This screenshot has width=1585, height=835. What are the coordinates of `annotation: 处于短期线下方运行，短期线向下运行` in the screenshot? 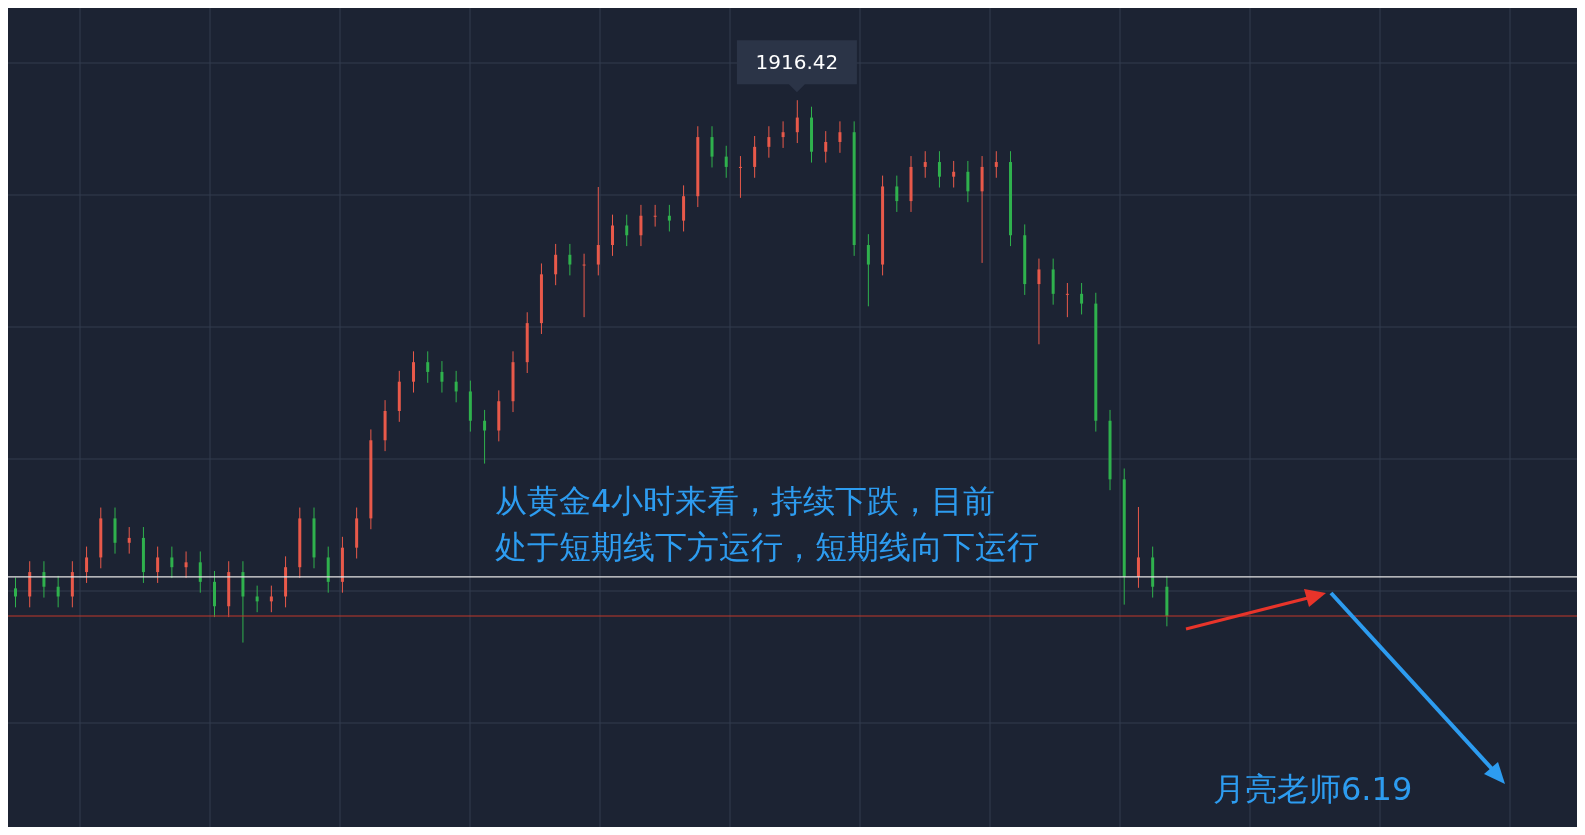 It's located at (767, 547).